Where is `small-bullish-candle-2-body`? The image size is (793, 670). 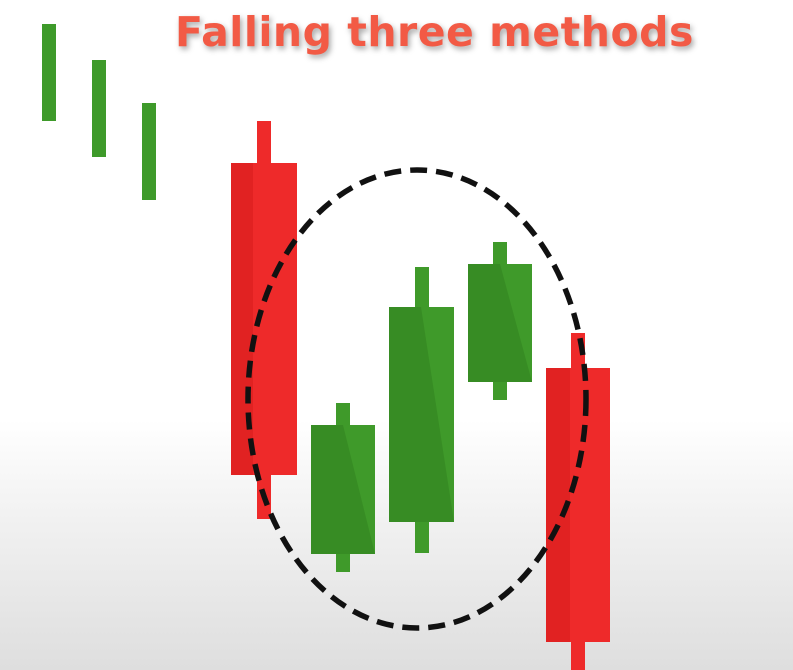 small-bullish-candle-2-body is located at coordinates (421, 414).